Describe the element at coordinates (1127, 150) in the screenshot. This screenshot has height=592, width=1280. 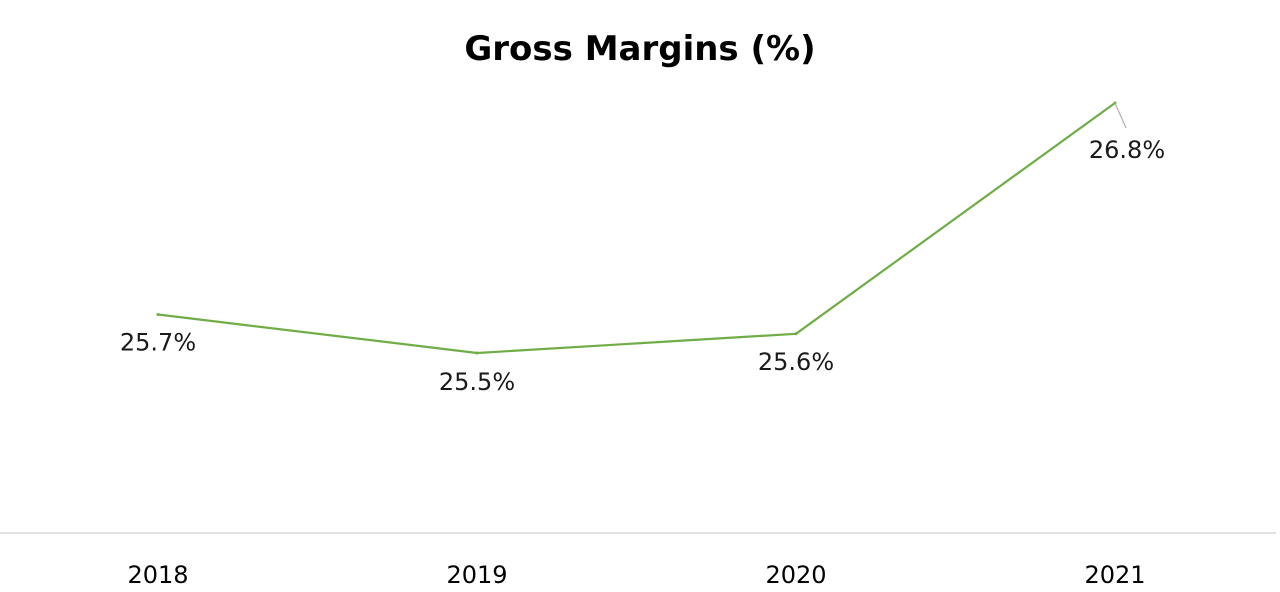
I see `data-label-2021: 26.8%` at that location.